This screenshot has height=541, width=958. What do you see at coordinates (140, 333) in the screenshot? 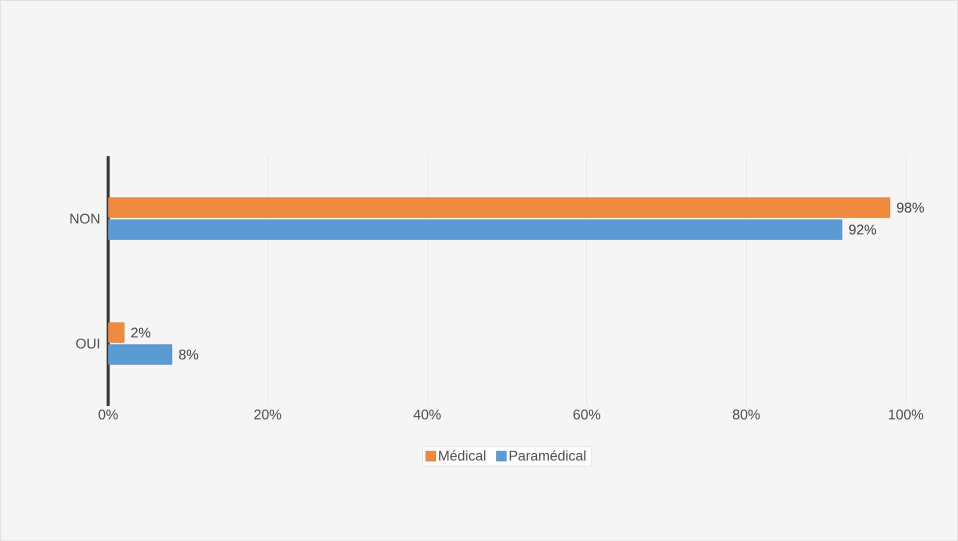
I see `data-label: 2%` at bounding box center [140, 333].